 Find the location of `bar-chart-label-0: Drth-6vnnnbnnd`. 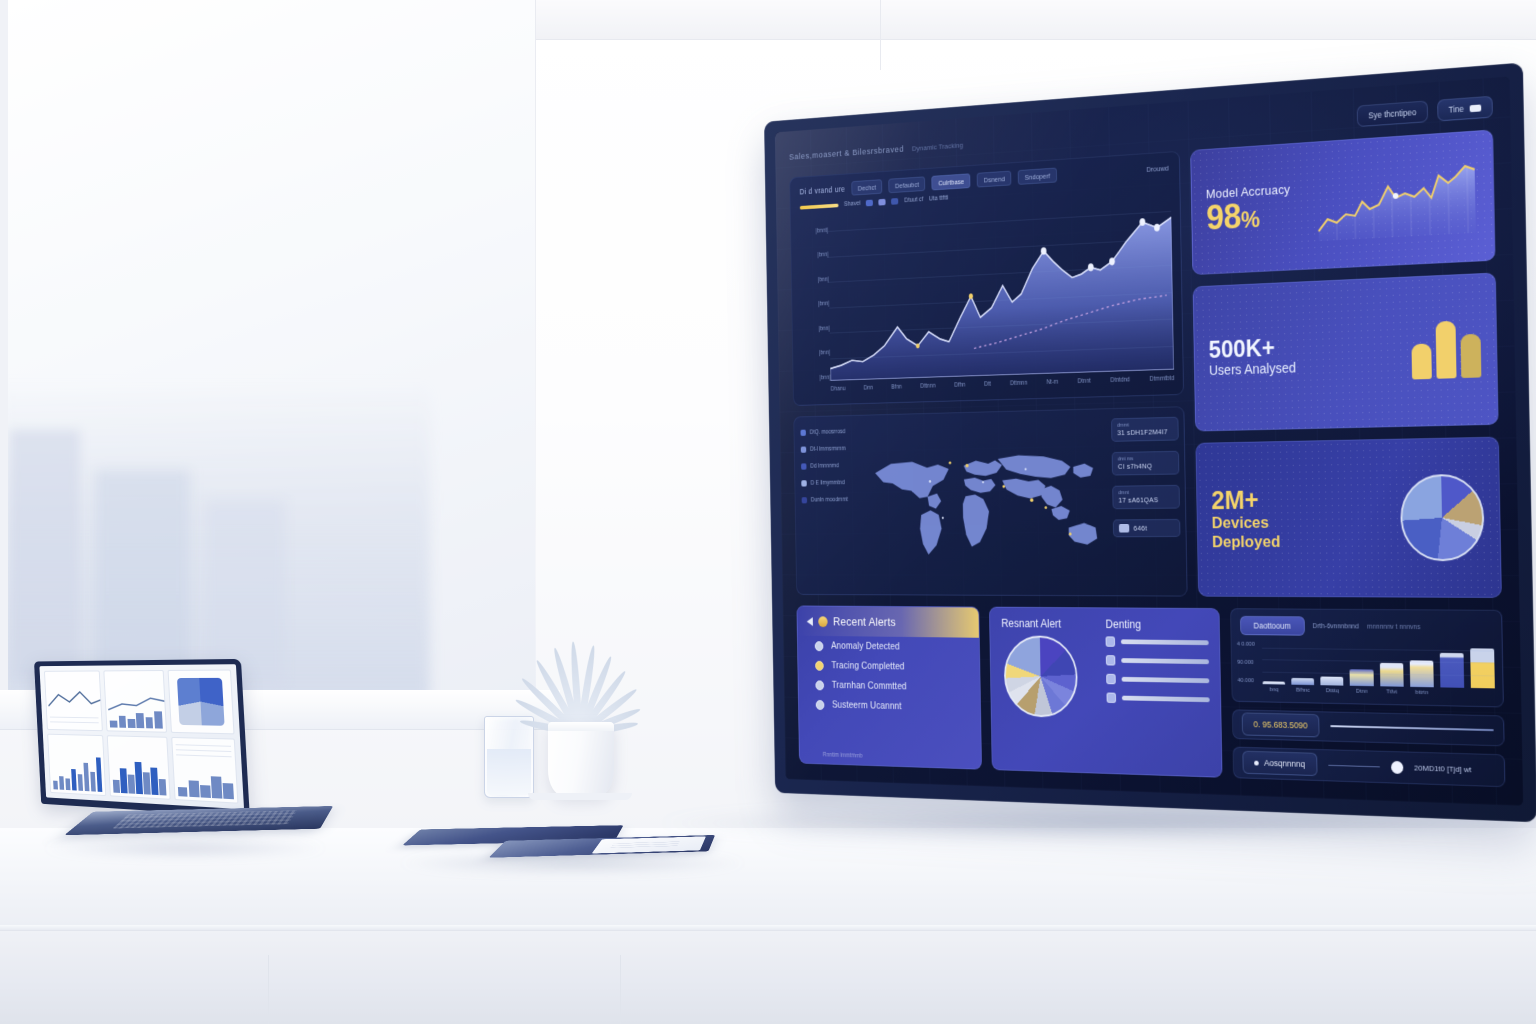

bar-chart-label-0: Drth-6vnnnbnnd is located at coordinates (1335, 626).